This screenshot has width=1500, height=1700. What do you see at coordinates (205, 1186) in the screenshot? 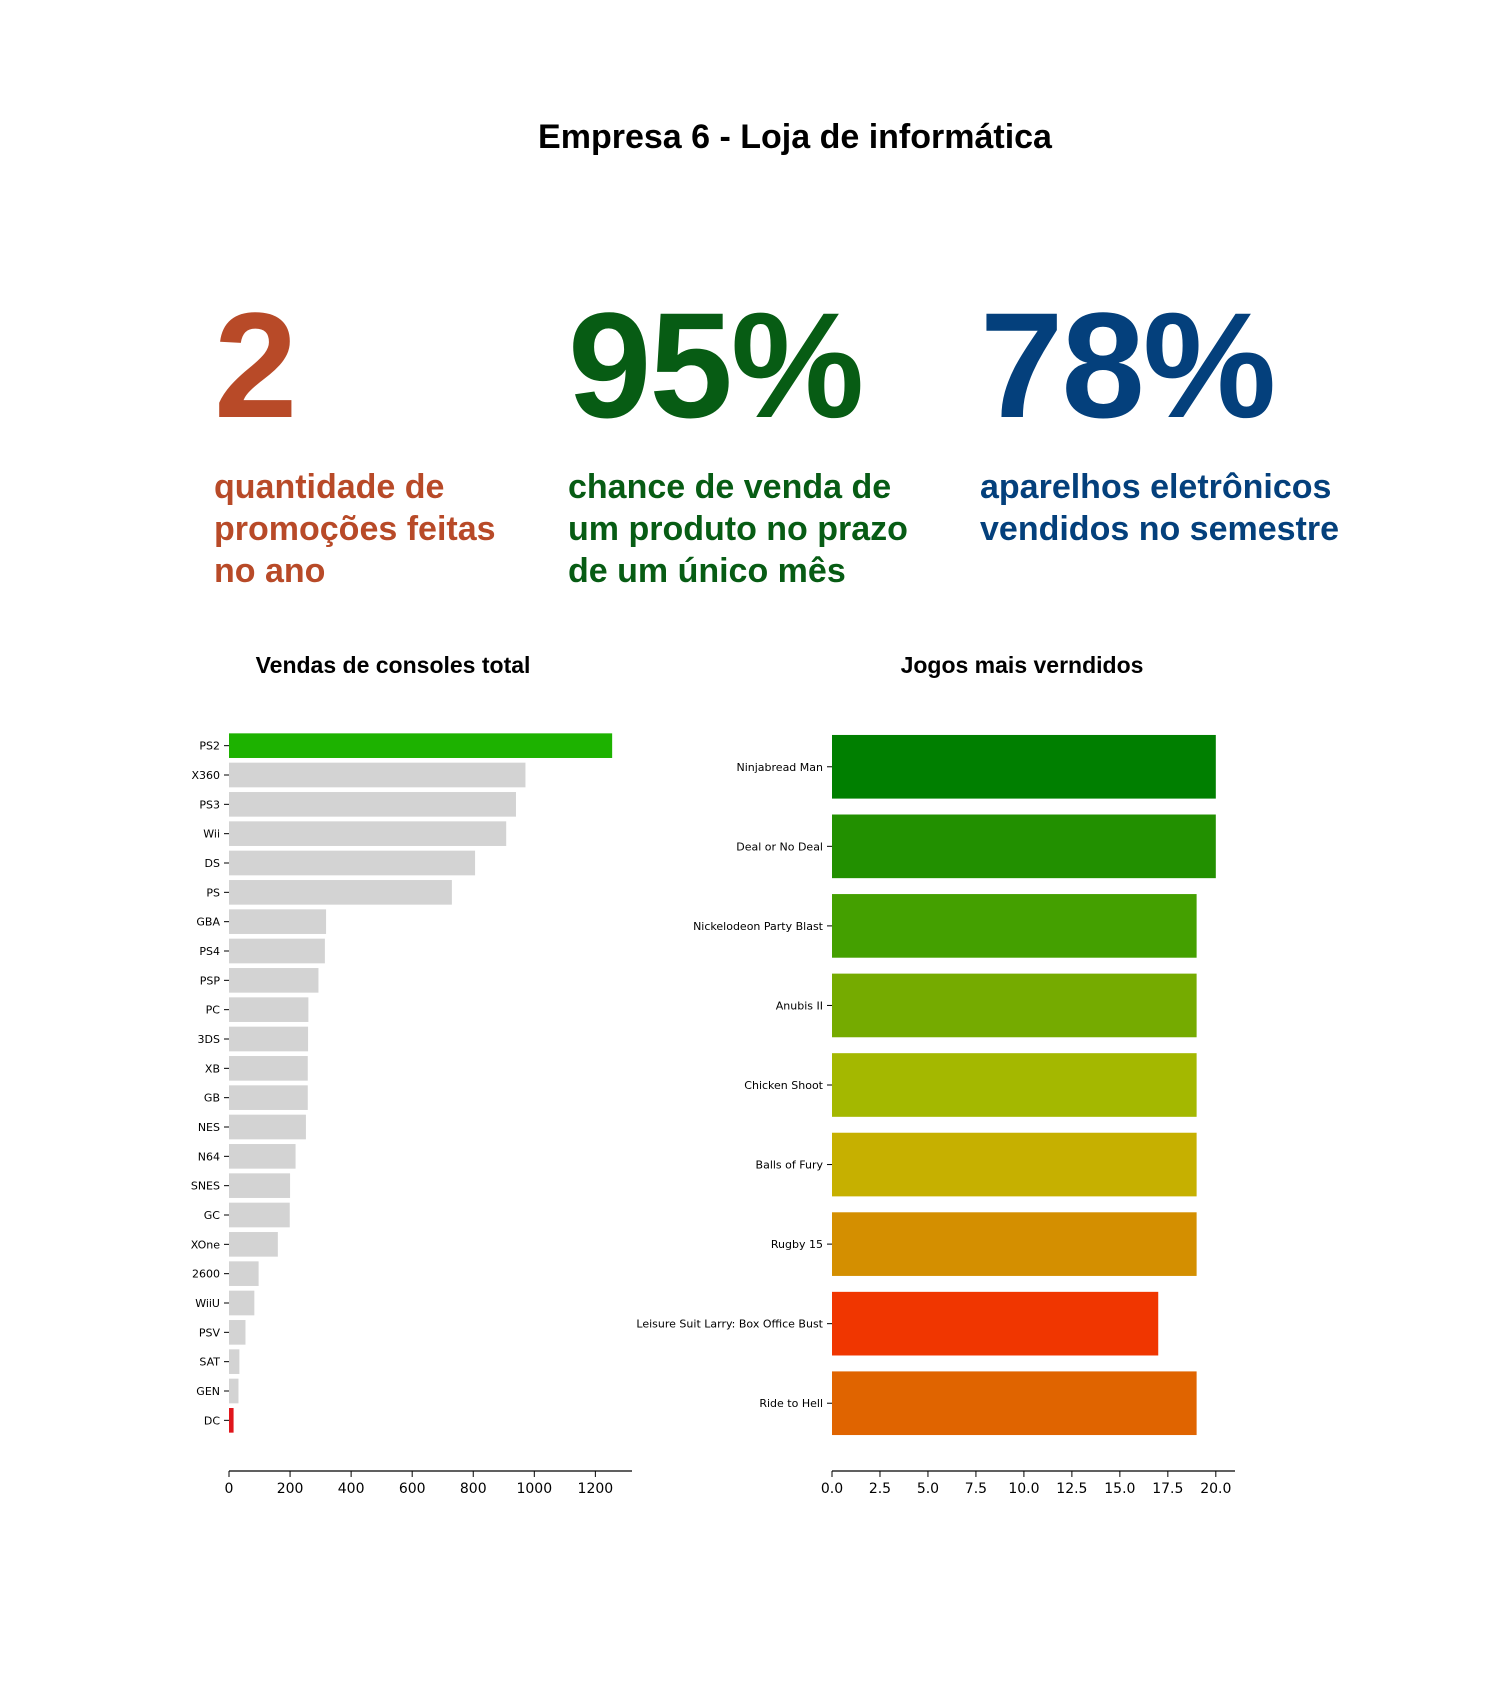
I see `consoles-category-label: SNES` at bounding box center [205, 1186].